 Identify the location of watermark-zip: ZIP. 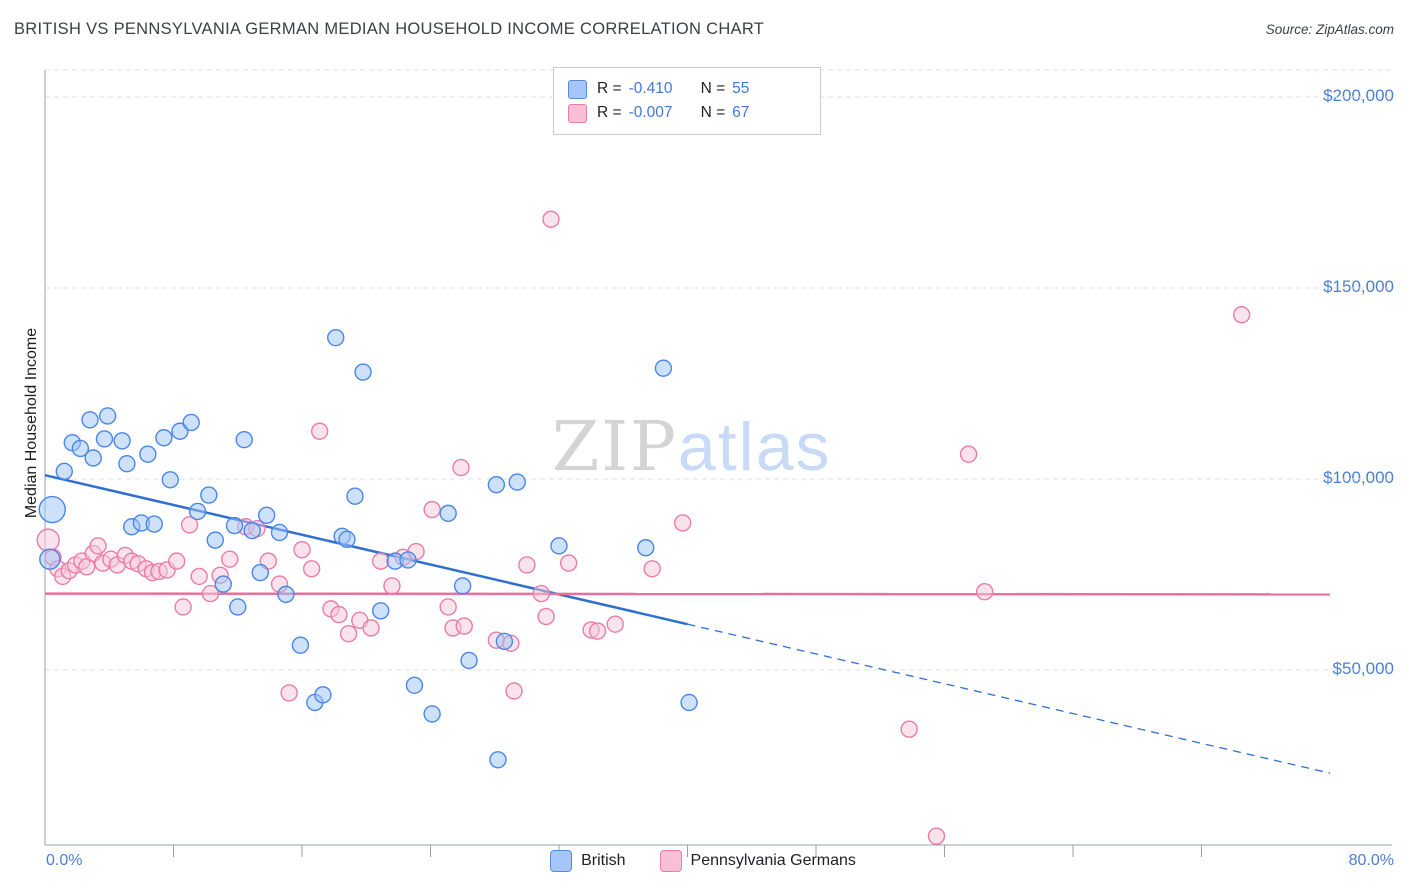
(615, 447).